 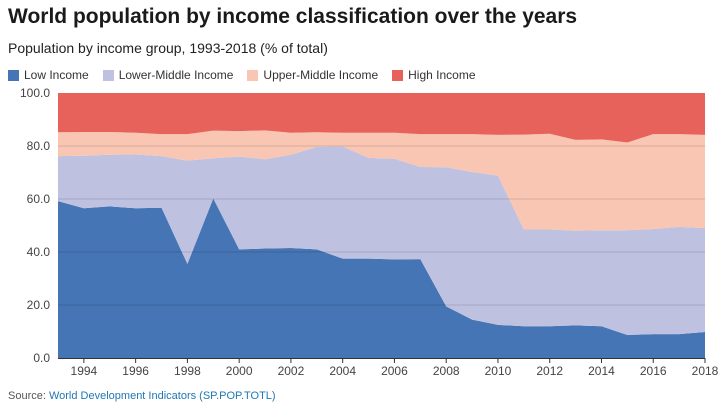 What do you see at coordinates (41, 358) in the screenshot?
I see `y-tick-label-0: 0.0` at bounding box center [41, 358].